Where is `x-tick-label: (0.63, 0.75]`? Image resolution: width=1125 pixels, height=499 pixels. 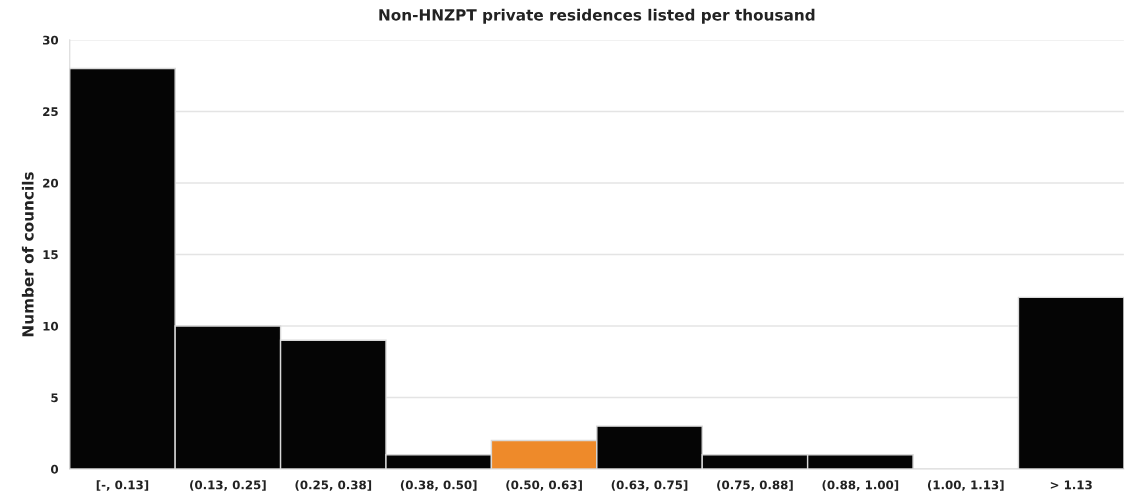
x-tick-label: (0.63, 0.75] is located at coordinates (649, 485).